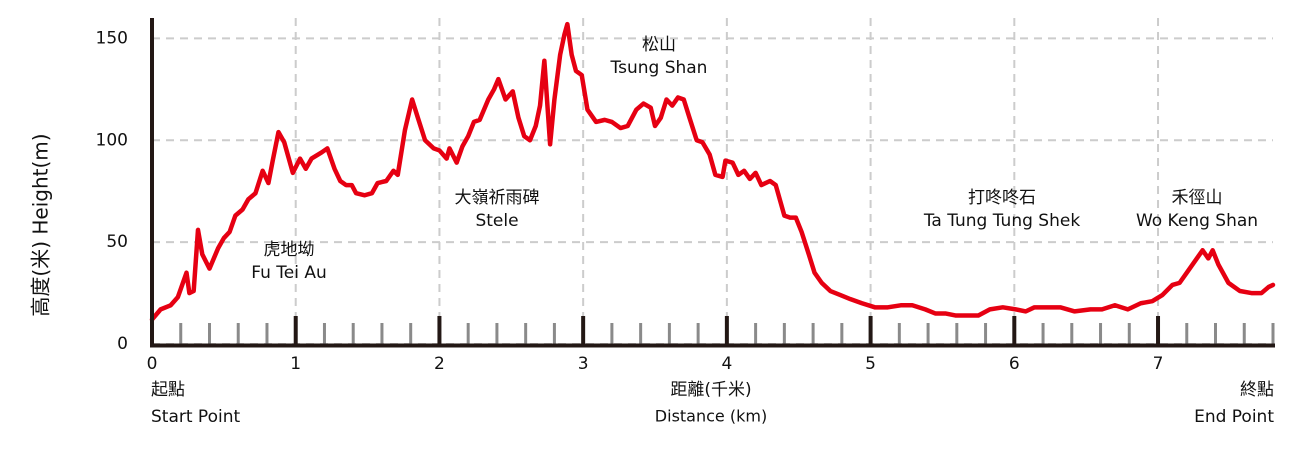  Describe the element at coordinates (1002, 221) in the screenshot. I see `annotation: Ta Tung Tung Shek` at that location.